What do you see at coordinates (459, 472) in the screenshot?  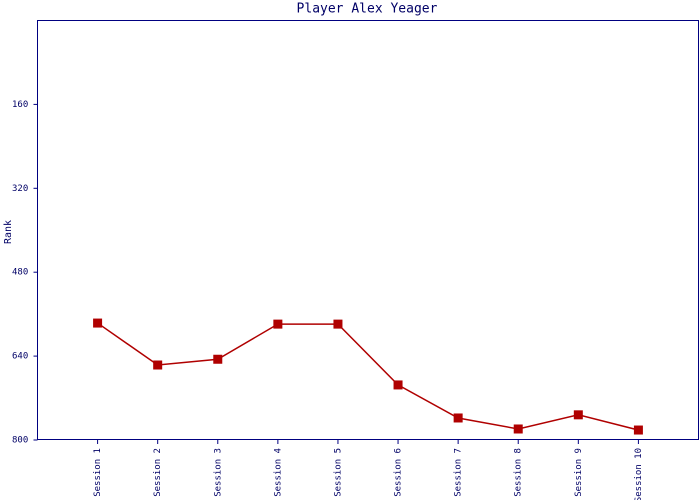 I see `x-tick-label: Session 7` at bounding box center [459, 472].